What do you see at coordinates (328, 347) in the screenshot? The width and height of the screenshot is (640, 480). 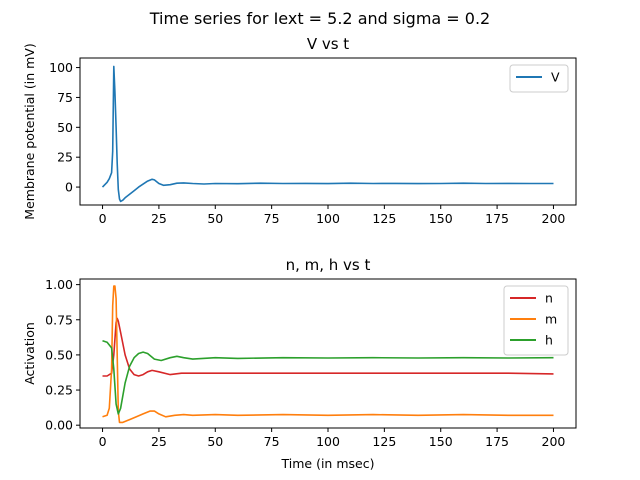 I see `series-line-n` at bounding box center [328, 347].